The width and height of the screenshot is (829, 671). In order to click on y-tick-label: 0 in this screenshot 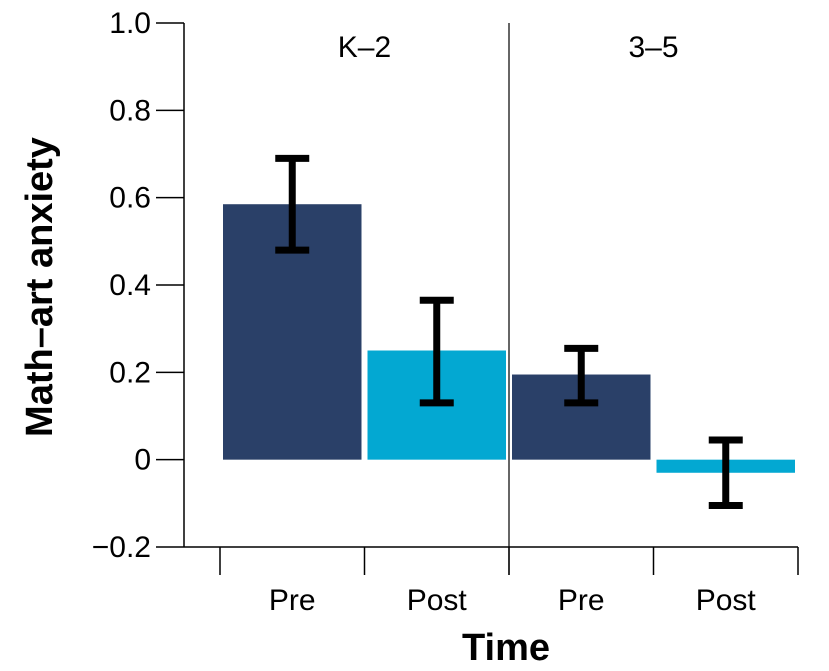, I will do `click(142, 460)`.